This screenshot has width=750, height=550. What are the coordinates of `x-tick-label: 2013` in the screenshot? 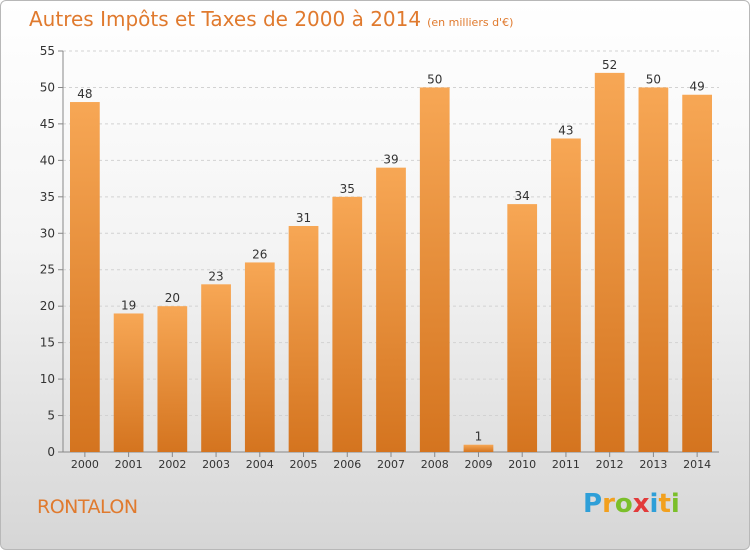 It's located at (653, 464).